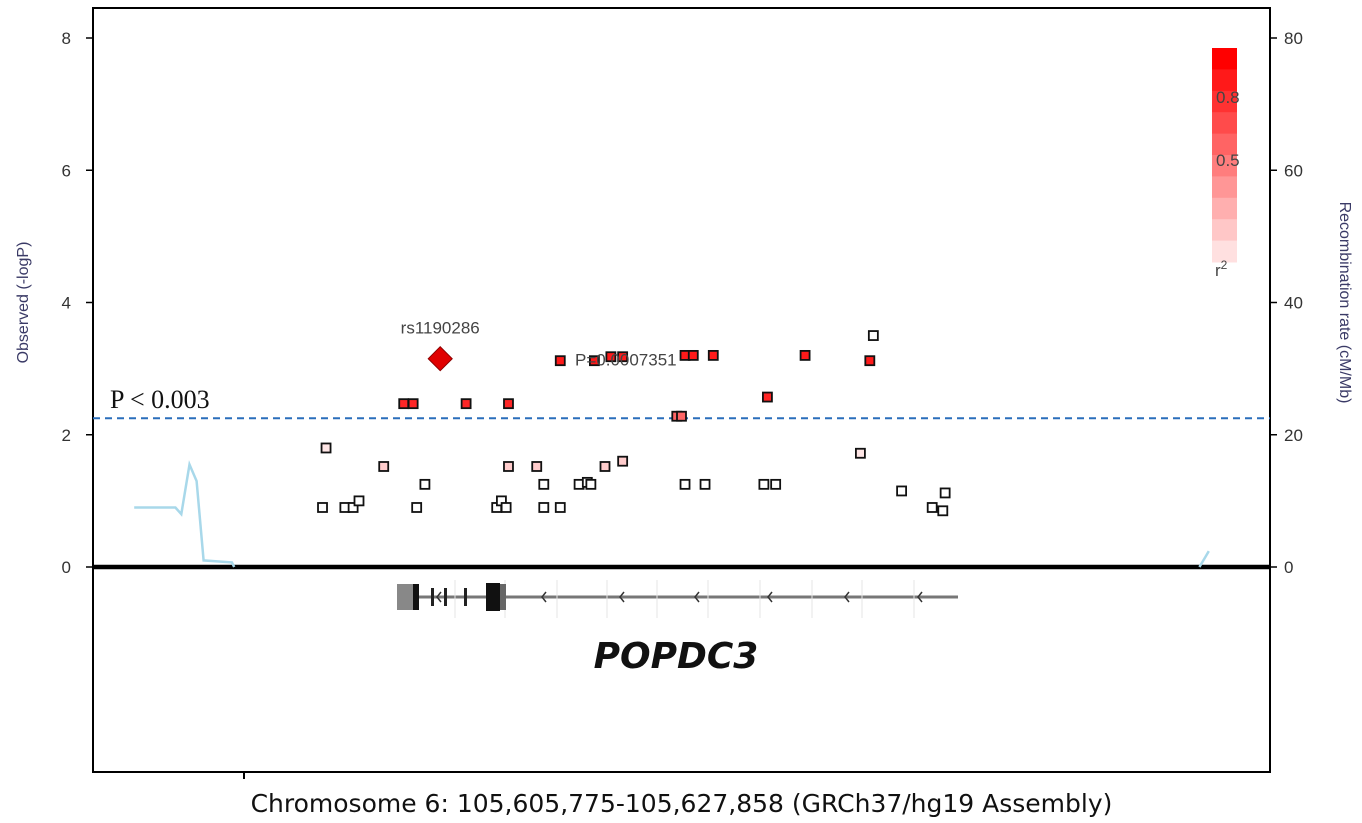  Describe the element at coordinates (1228, 97) in the screenshot. I see `legend-tick-label: 0.8` at that location.